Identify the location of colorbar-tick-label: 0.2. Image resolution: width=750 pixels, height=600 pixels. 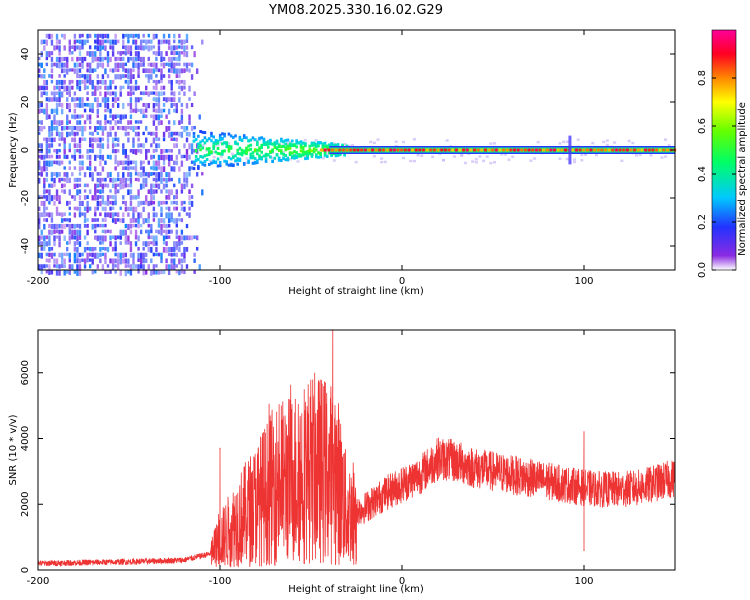
(702, 222).